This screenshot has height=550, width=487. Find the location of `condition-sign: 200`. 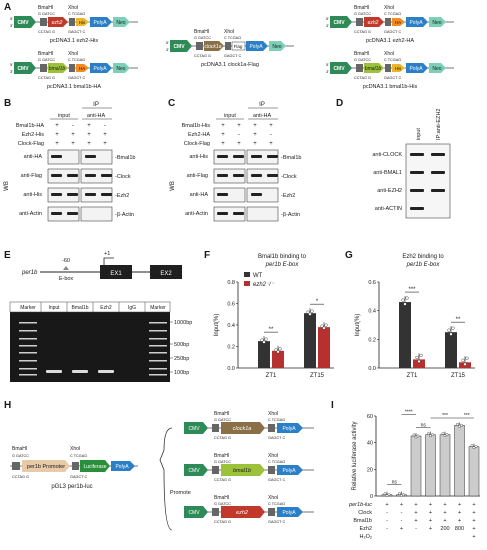

condition-sign: 200 is located at coordinates (444, 529).